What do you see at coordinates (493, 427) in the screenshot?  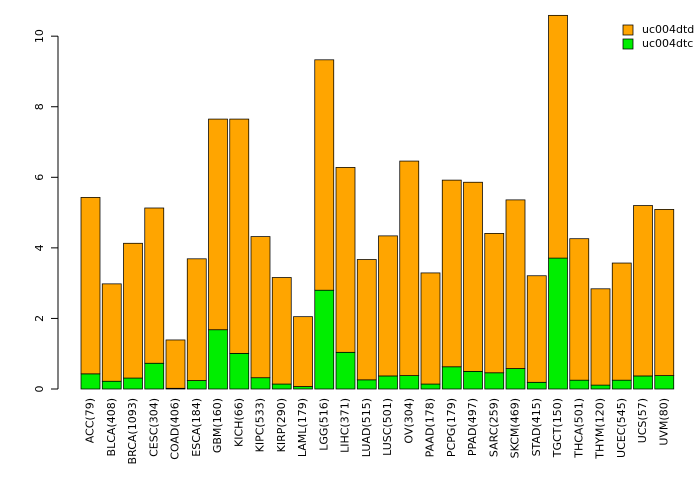 I see `x-tick-label: SARC(259)` at bounding box center [493, 427].